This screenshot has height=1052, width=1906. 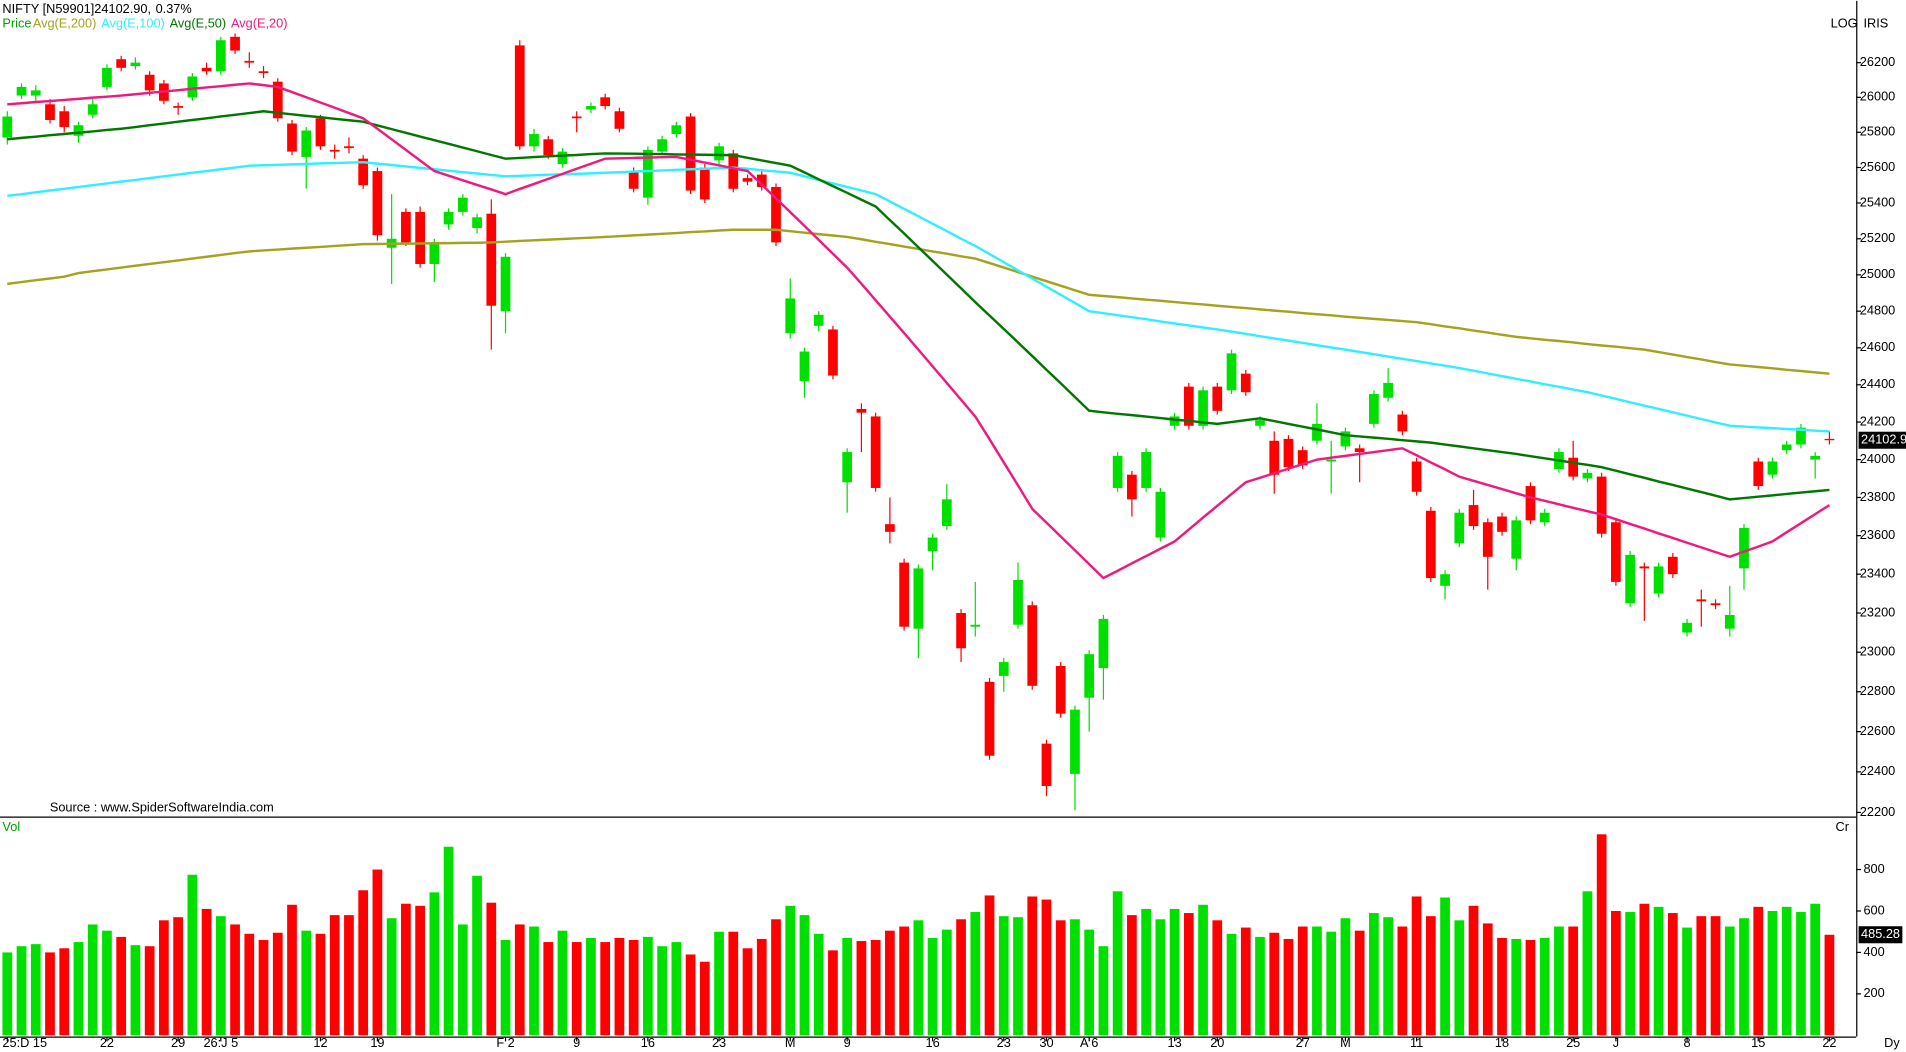 I want to click on last-value-tag, so click(x=1882, y=440).